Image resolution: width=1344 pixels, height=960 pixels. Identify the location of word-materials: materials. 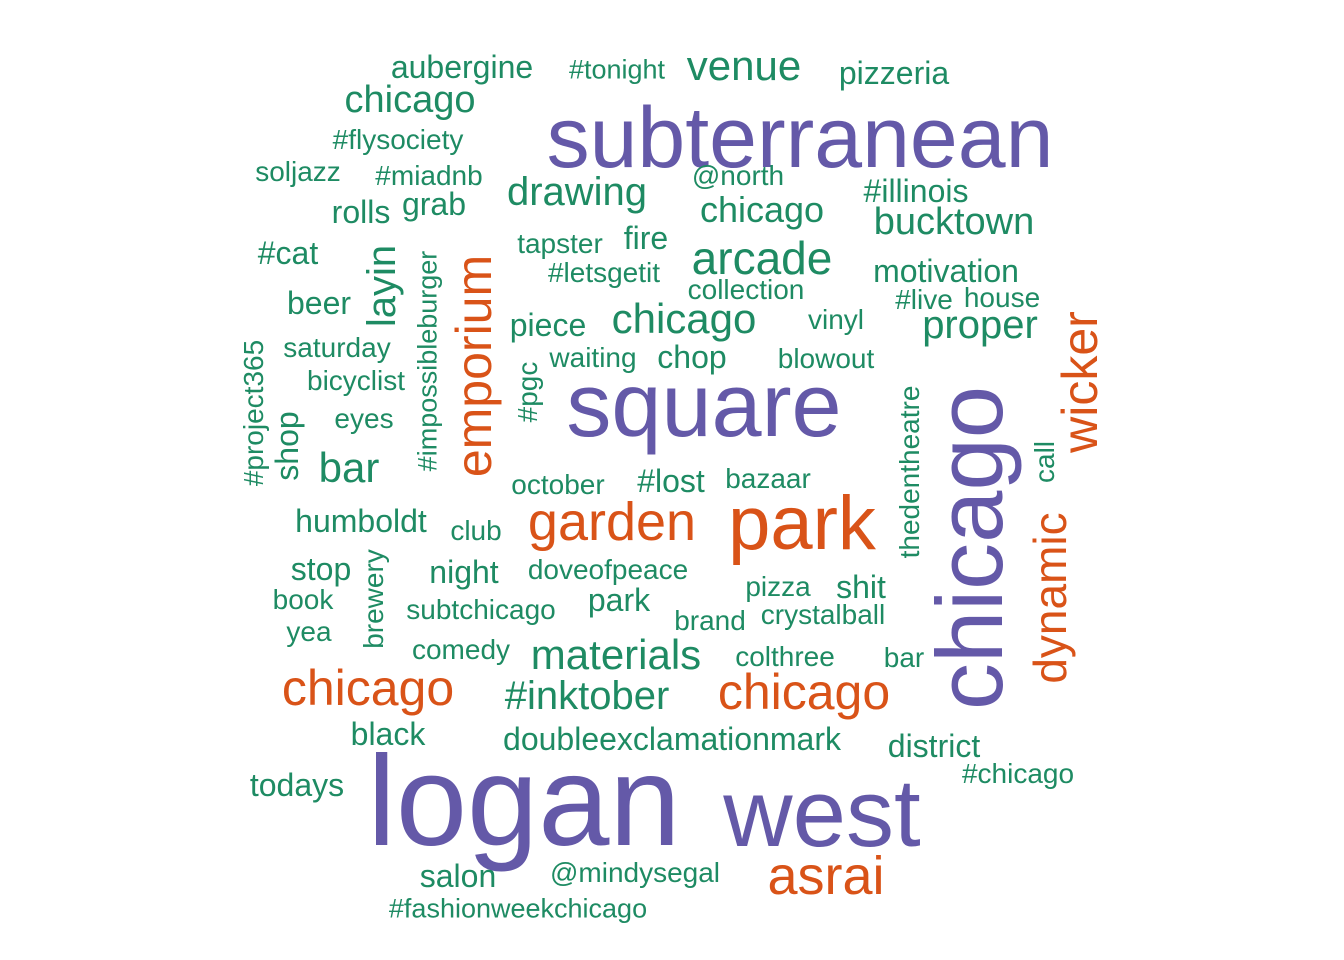
(616, 654).